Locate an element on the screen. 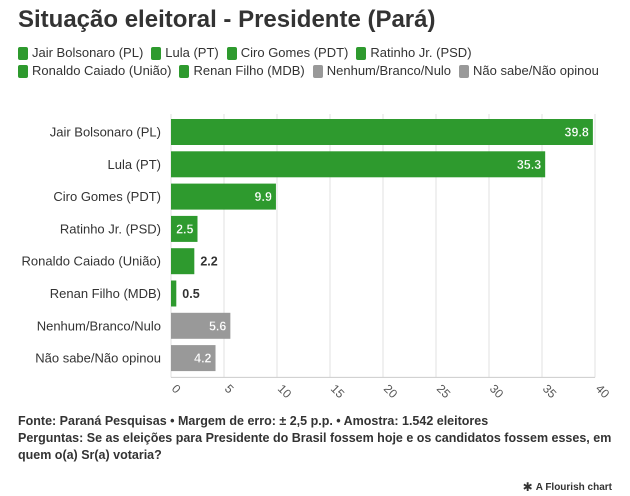 The height and width of the screenshot is (496, 630). bar-value-label: 5.6 is located at coordinates (217, 326).